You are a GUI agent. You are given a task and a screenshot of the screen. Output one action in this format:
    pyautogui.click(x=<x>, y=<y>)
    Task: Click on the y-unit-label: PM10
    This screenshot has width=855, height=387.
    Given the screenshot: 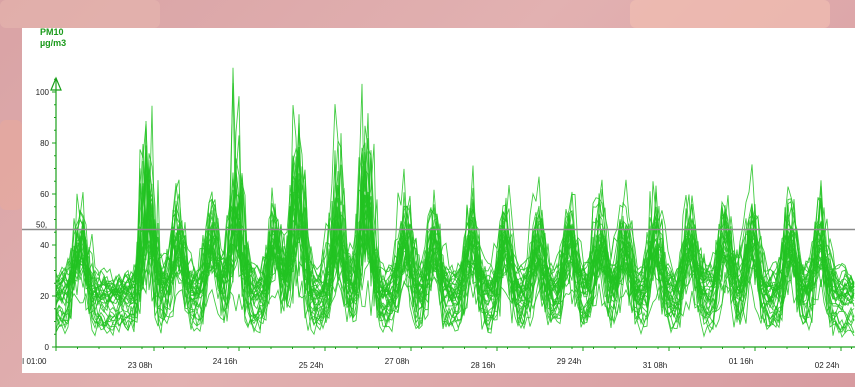 What is the action you would take?
    pyautogui.click(x=52, y=32)
    